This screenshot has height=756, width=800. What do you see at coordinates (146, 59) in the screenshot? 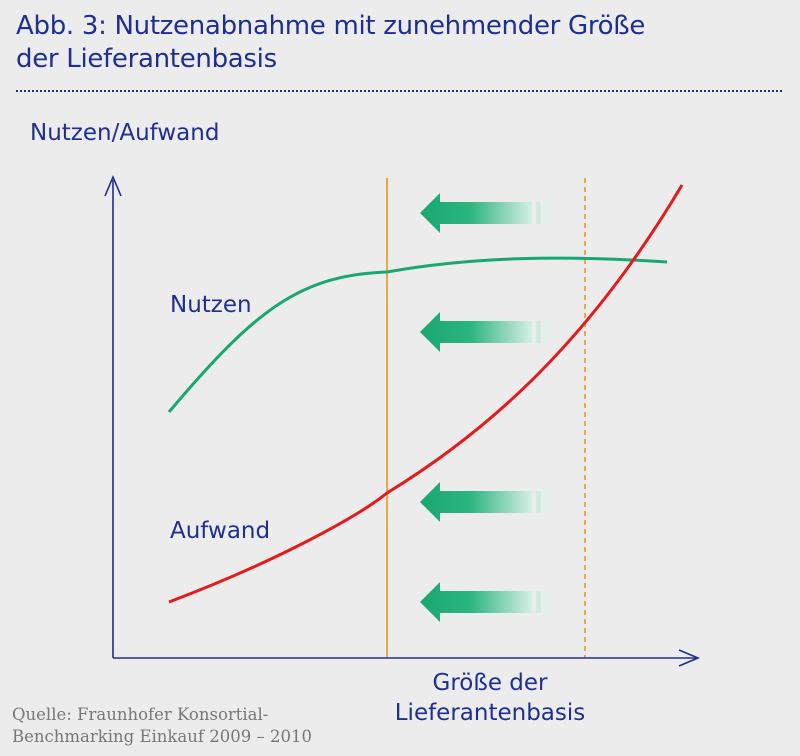
I see `figure-title-line-2: der Lieferantenbasis` at bounding box center [146, 59].